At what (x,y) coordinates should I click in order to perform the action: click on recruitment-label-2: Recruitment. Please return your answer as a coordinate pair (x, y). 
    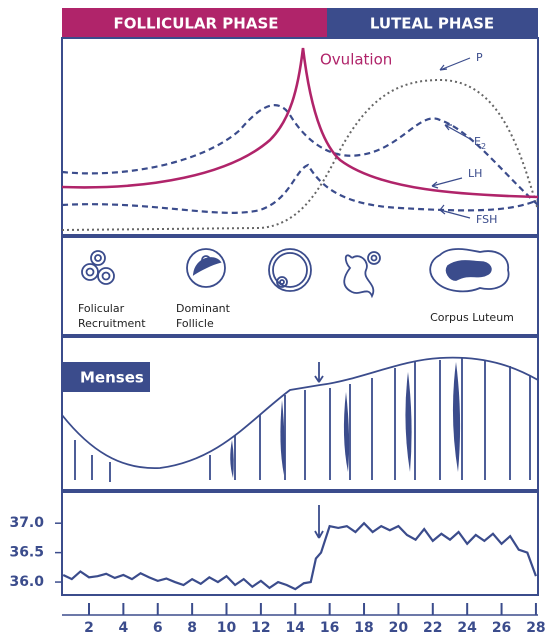
    Looking at the image, I should click on (112, 323).